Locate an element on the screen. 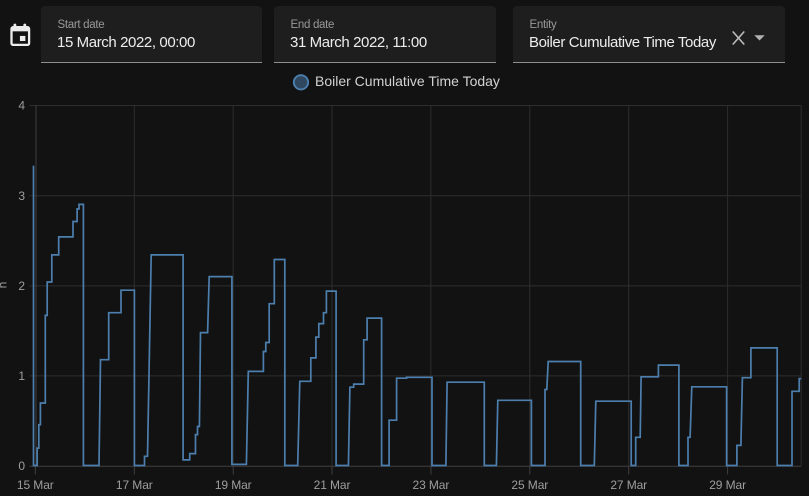 Image resolution: width=809 pixels, height=496 pixels. svg-text: 19 Mar is located at coordinates (233, 485).